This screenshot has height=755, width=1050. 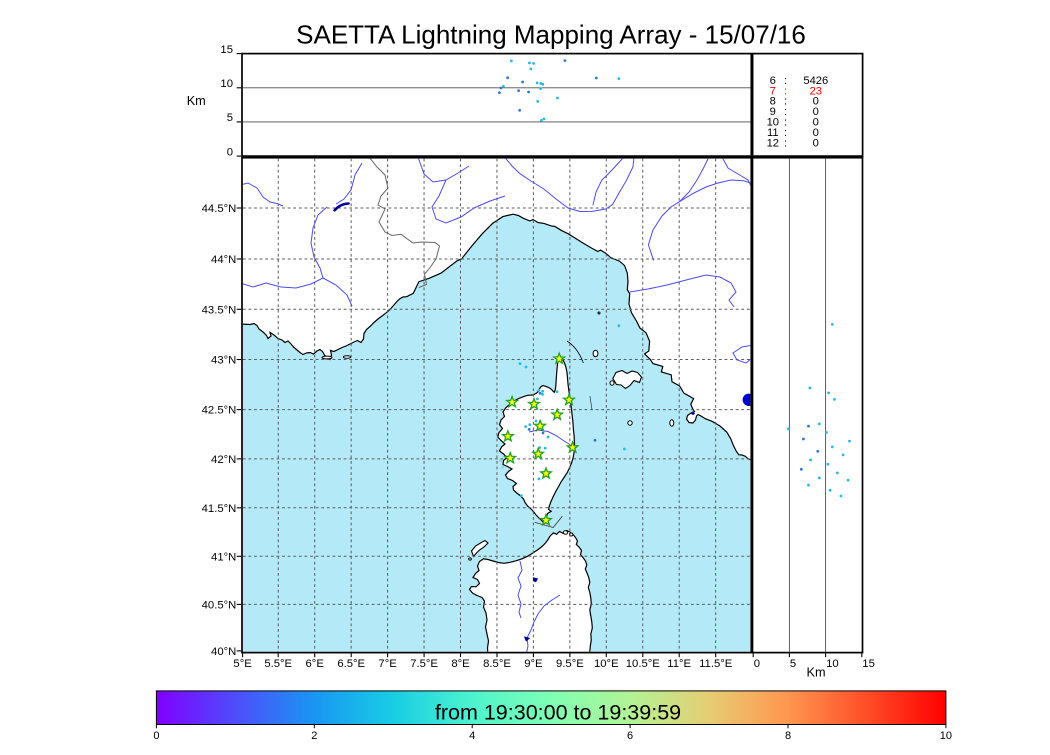 I want to click on svg-text: 5.5°E, so click(x=278, y=664).